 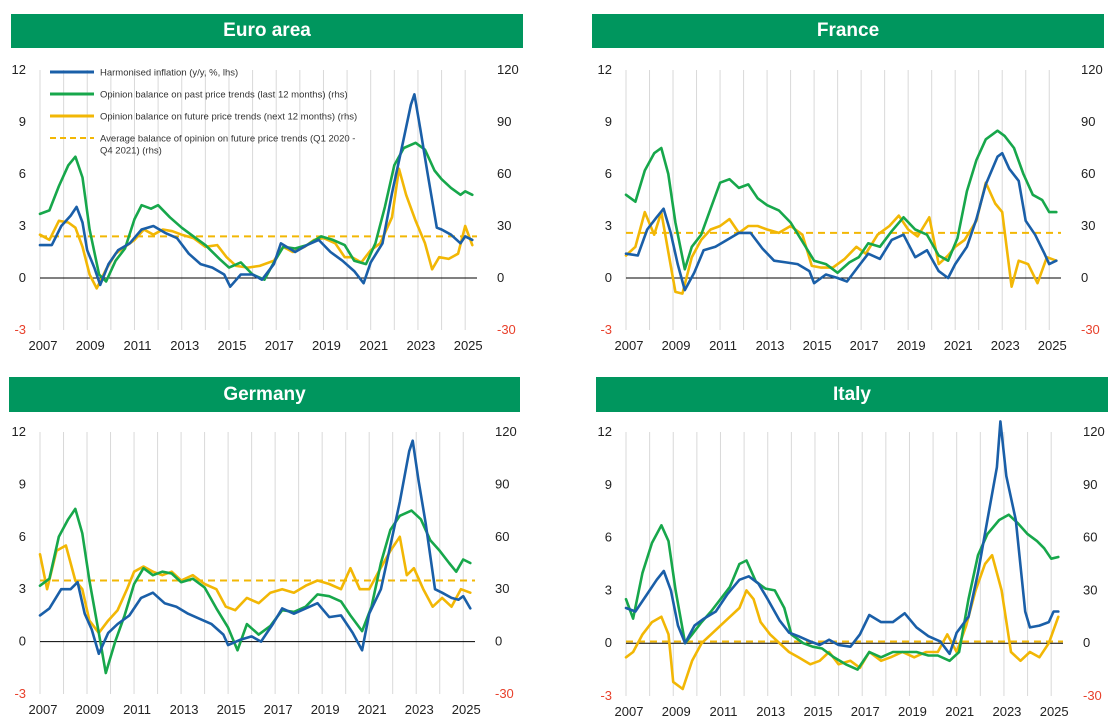 What do you see at coordinates (848, 31) in the screenshot?
I see `panel-title-france: France` at bounding box center [848, 31].